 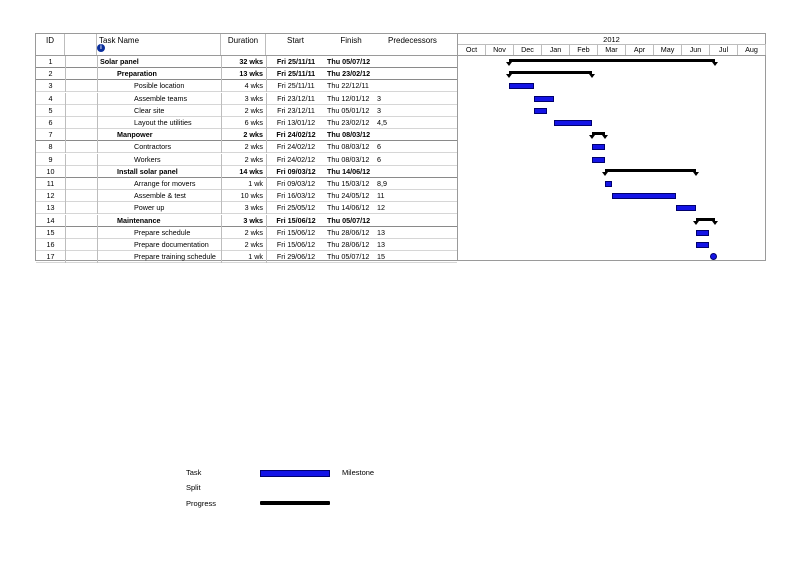 I want to click on row-duration: 13 wks, so click(x=243, y=74).